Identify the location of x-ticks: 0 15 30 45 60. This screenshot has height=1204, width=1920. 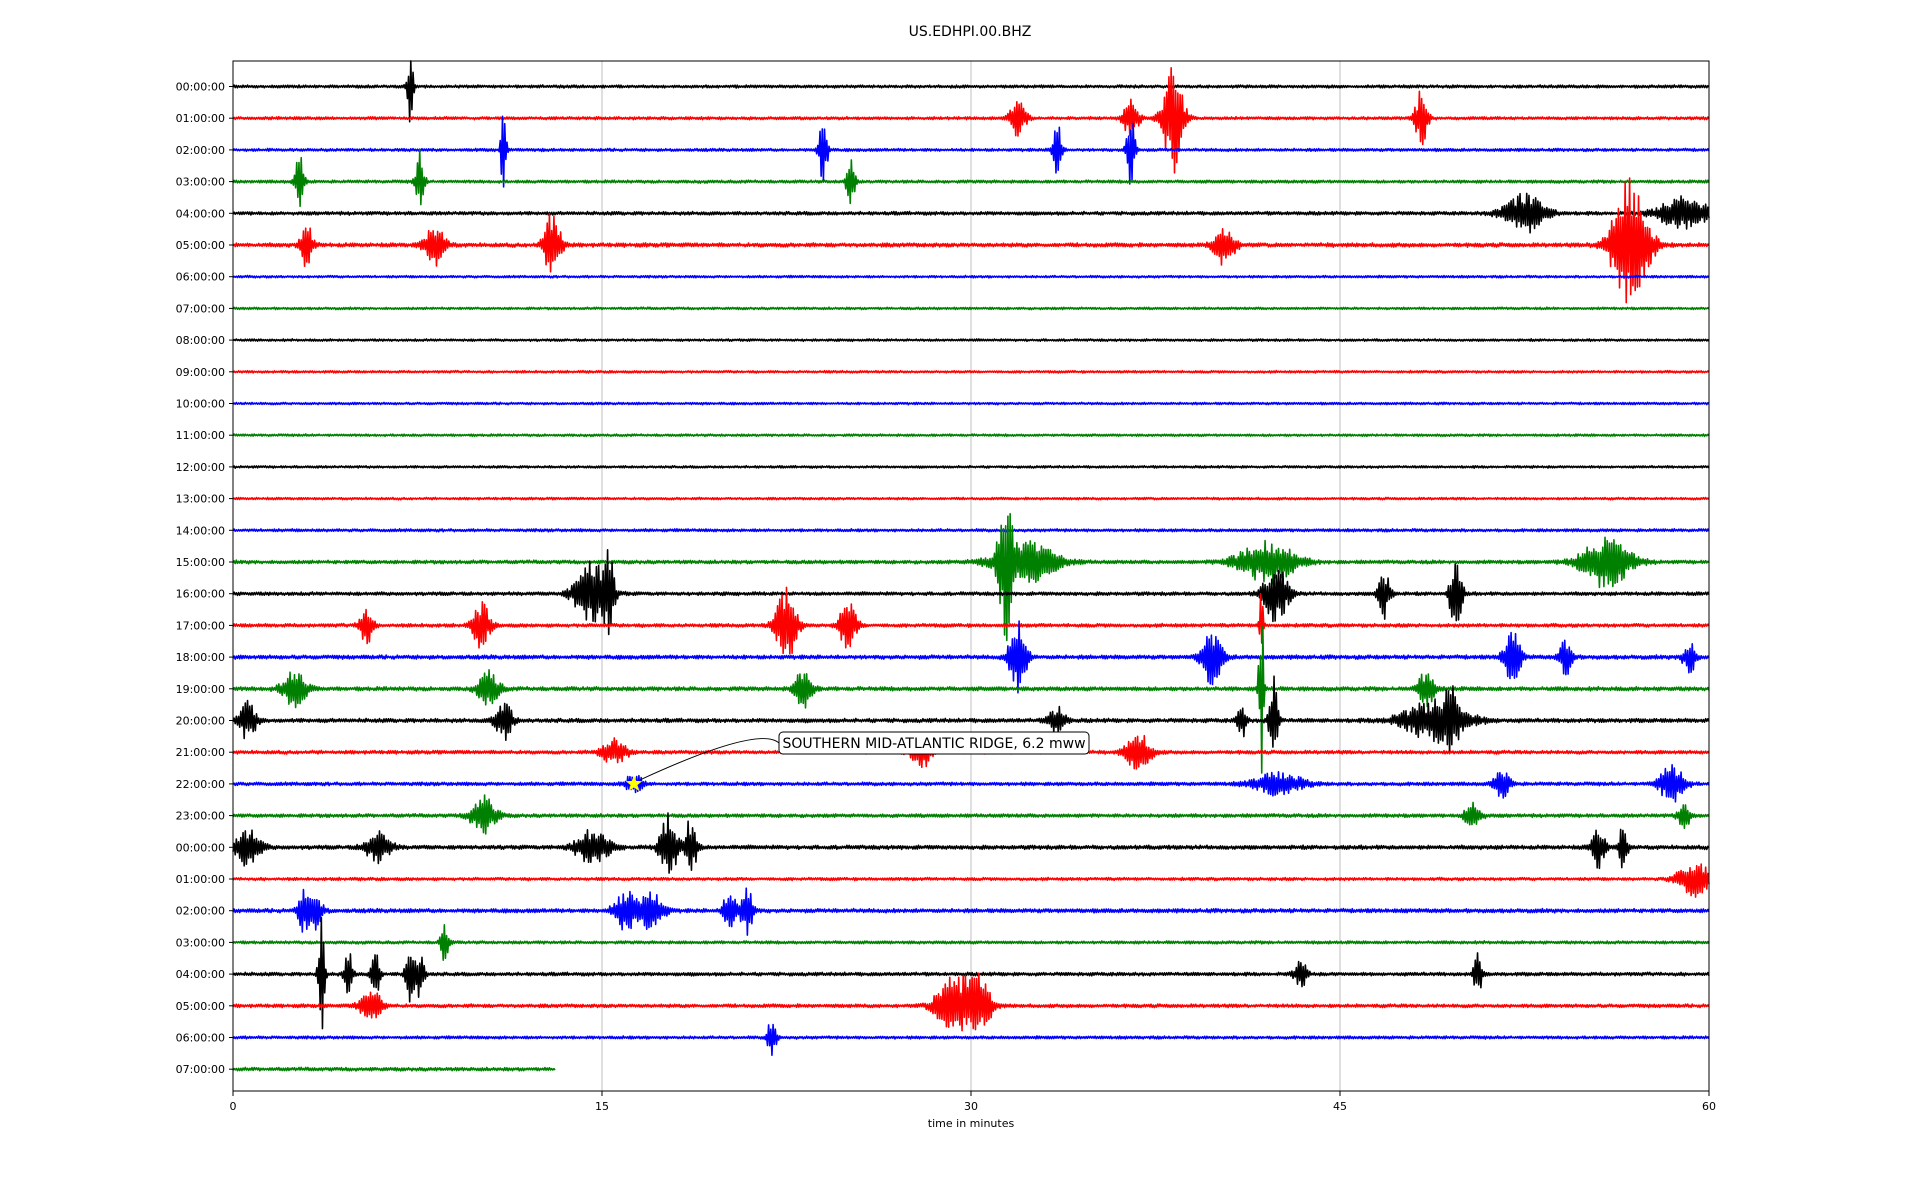
(973, 1102).